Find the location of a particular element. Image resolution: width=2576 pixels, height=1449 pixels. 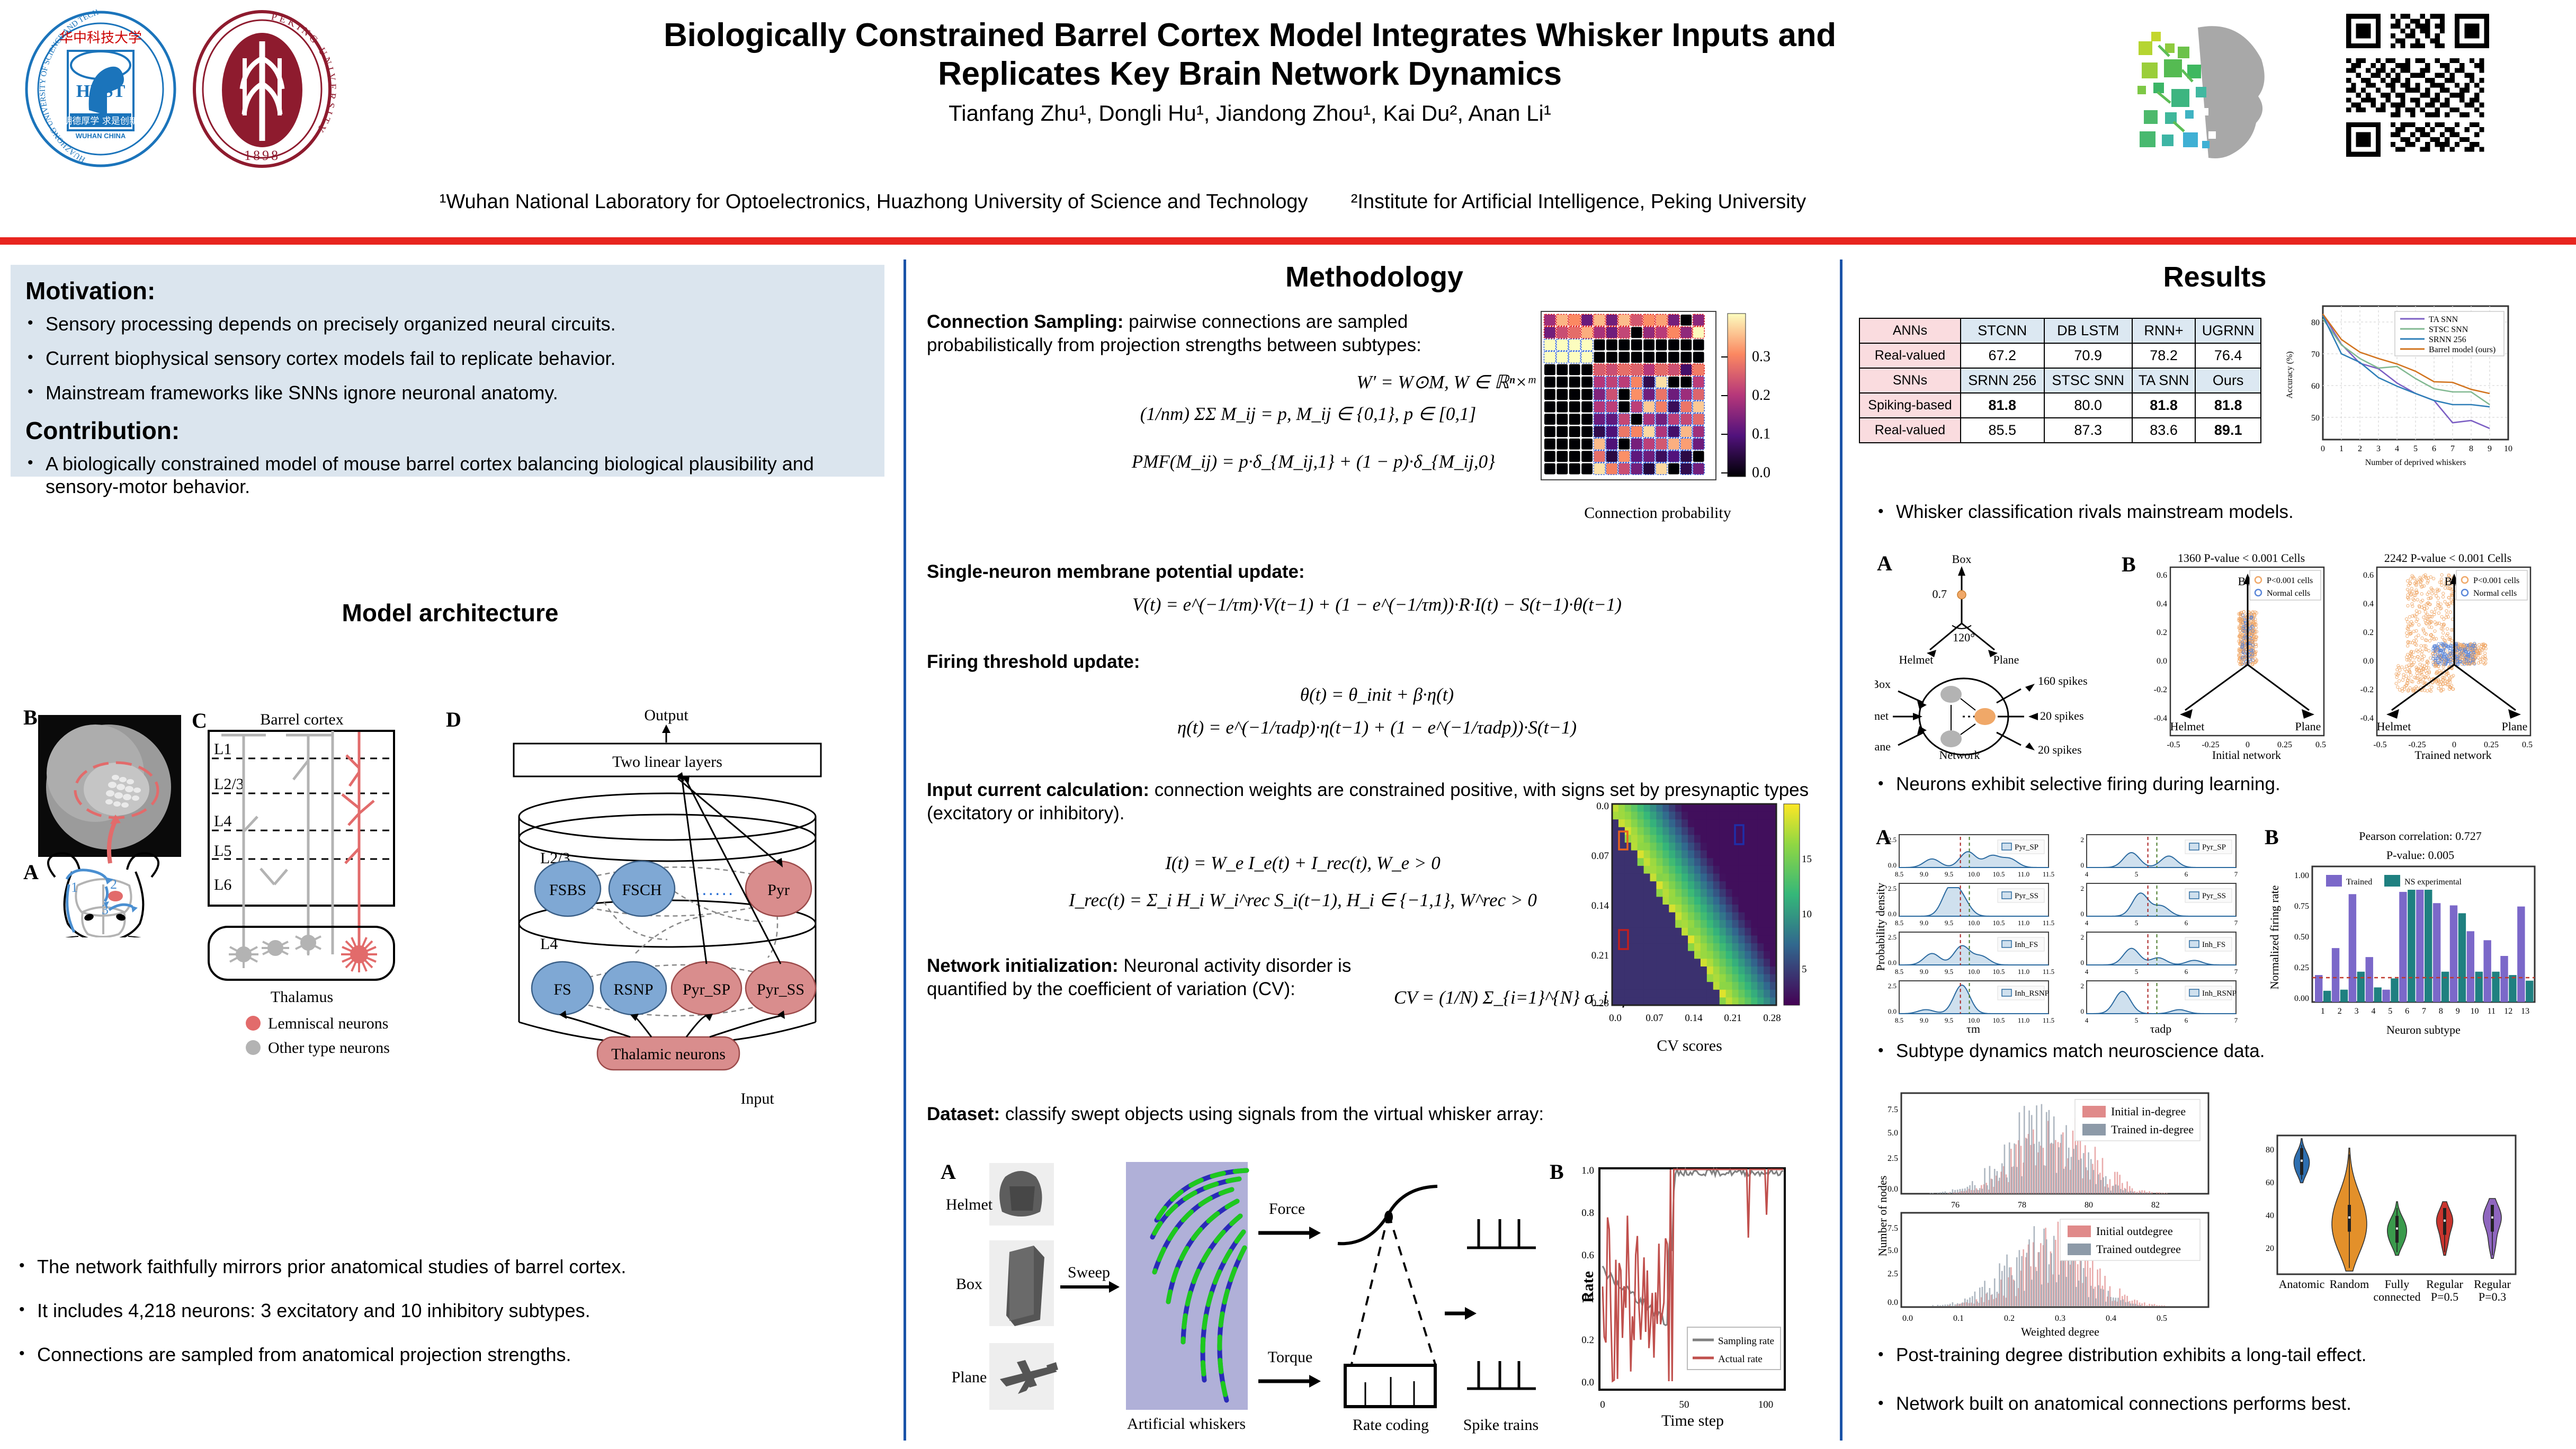

svg-text: 11.0 is located at coordinates (2023, 874).